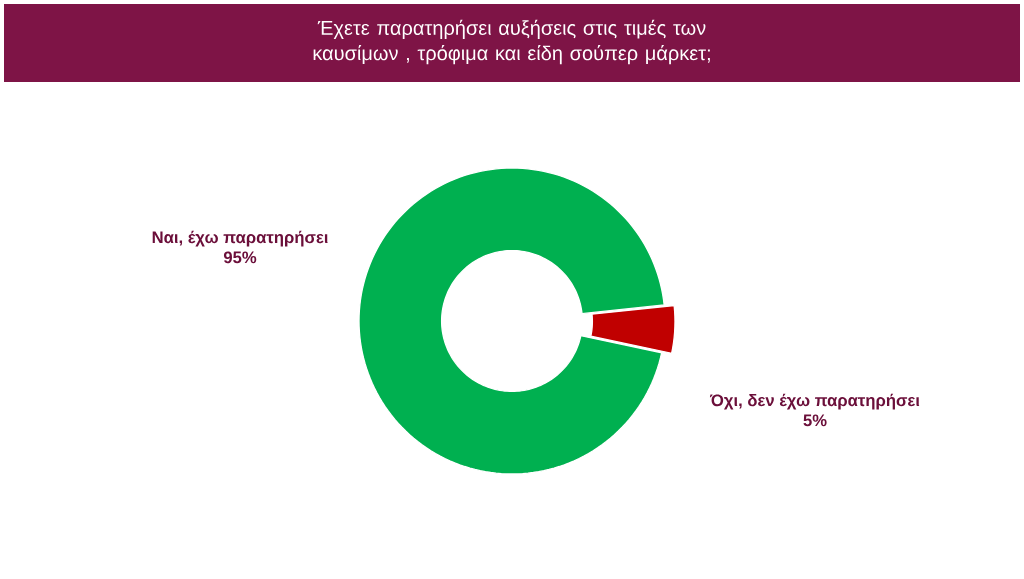 The width and height of the screenshot is (1024, 579). What do you see at coordinates (240, 238) in the screenshot?
I see `slice-label: Ναι, έχω παρατηρήσει` at bounding box center [240, 238].